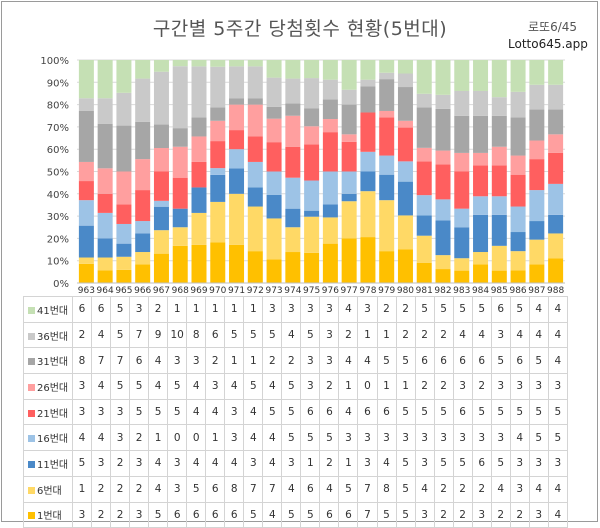 The image size is (600, 528). Describe the element at coordinates (198, 291) in the screenshot. I see `x-tick-label: 969` at that location.